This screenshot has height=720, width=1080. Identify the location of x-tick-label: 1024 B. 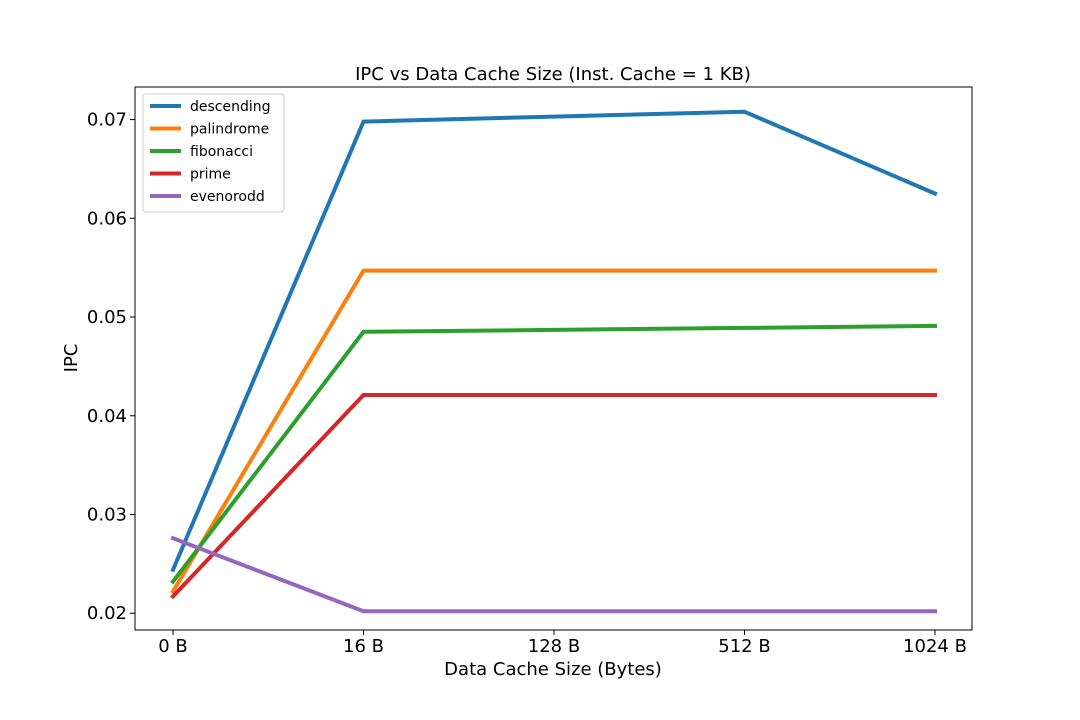
(935, 646).